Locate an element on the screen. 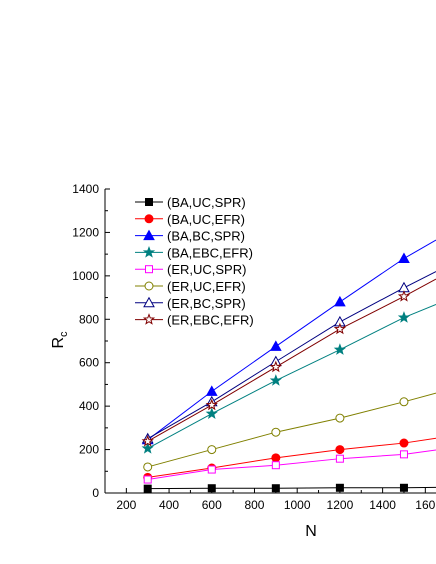 This screenshot has height=564, width=436. y-tick-label: 1400 is located at coordinates (85, 189).